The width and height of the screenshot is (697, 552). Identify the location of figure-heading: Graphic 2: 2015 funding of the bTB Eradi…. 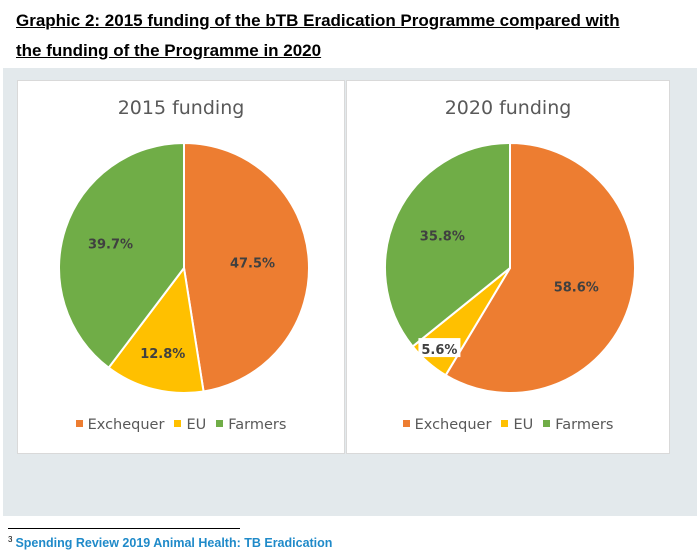
(351, 36).